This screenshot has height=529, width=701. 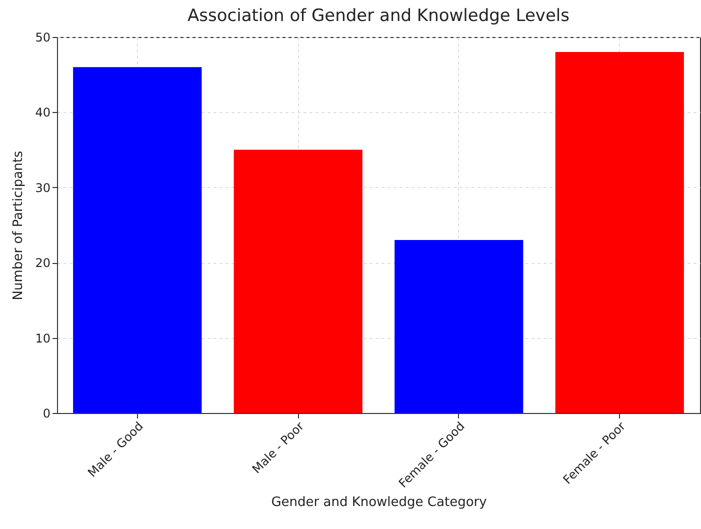 I want to click on y-tick-label: 20, so click(x=42, y=263).